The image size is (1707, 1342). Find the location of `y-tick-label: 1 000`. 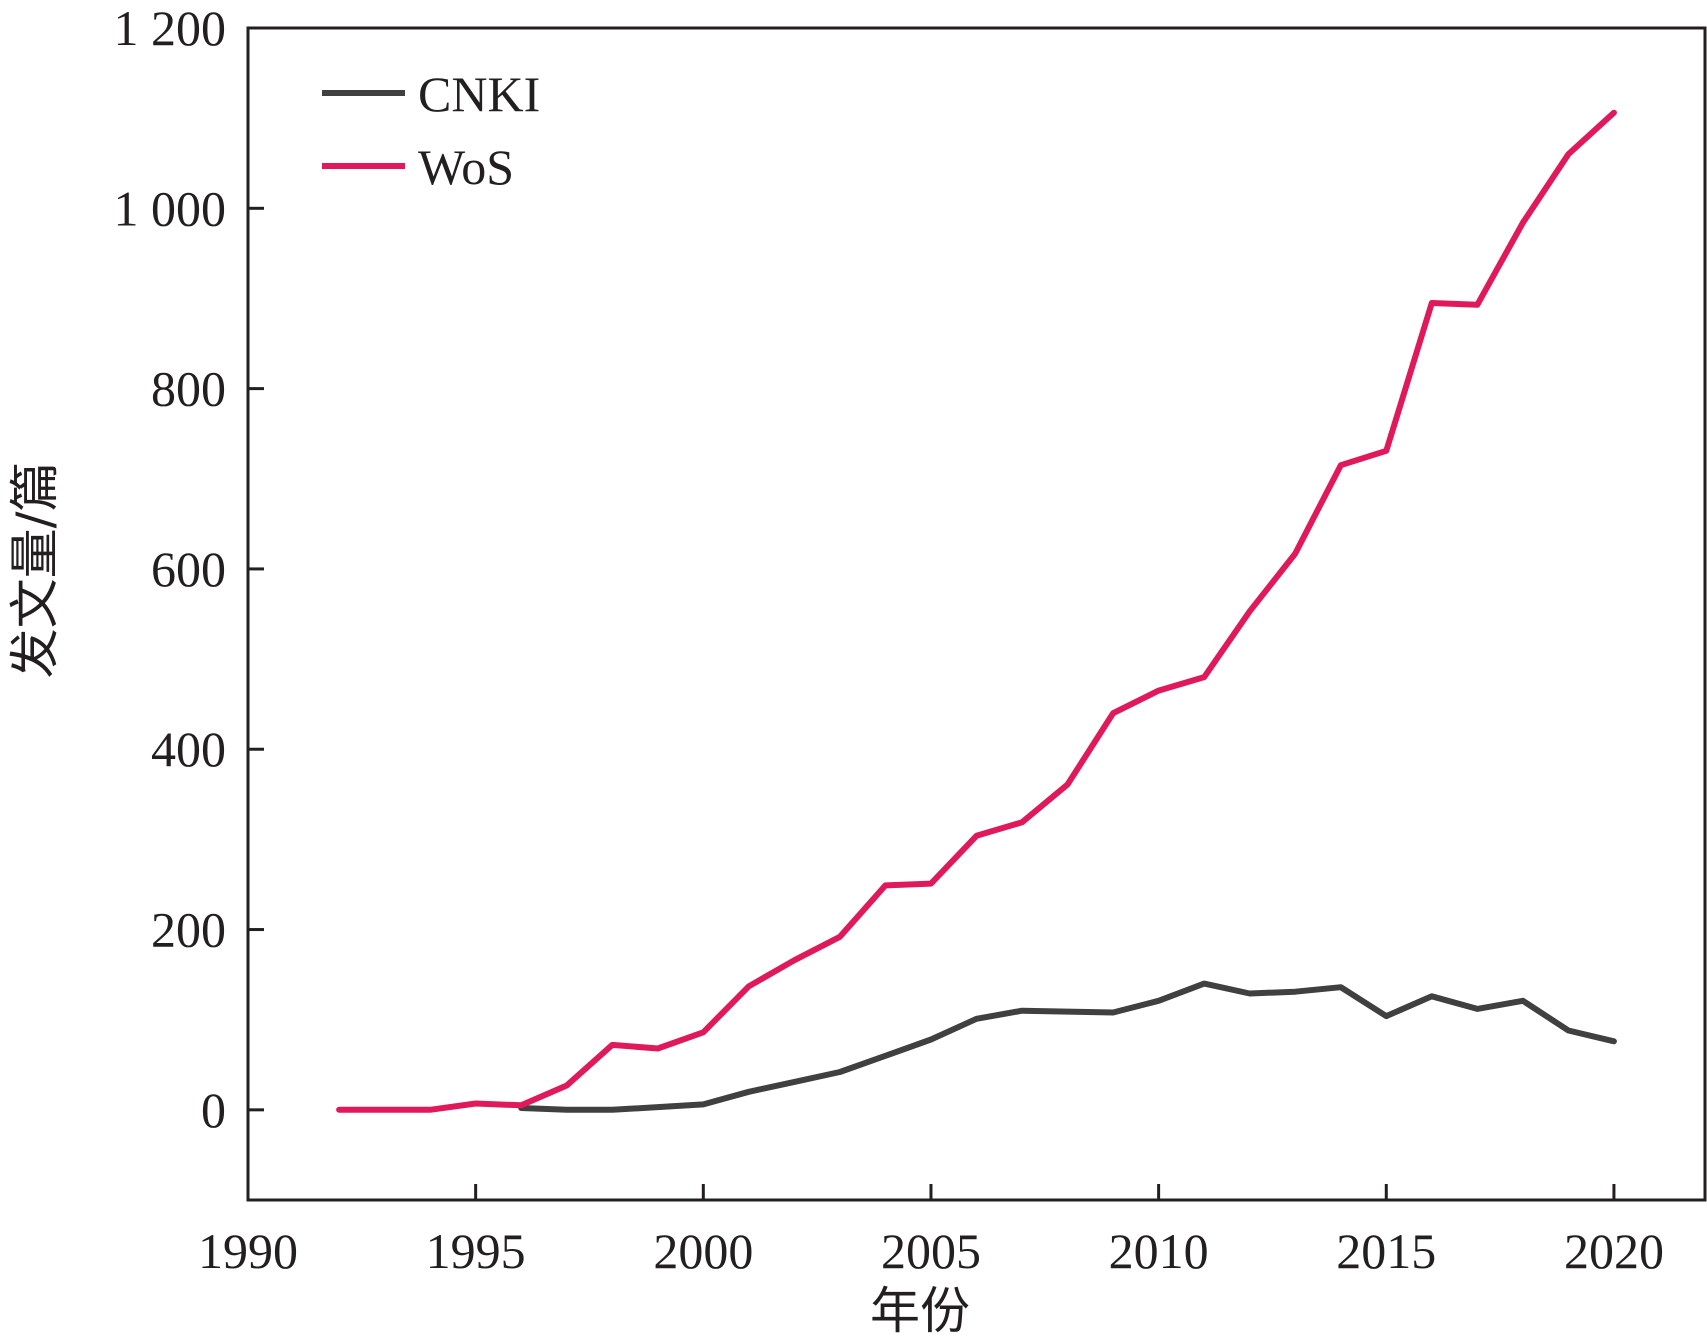

y-tick-label: 1 000 is located at coordinates (170, 208).